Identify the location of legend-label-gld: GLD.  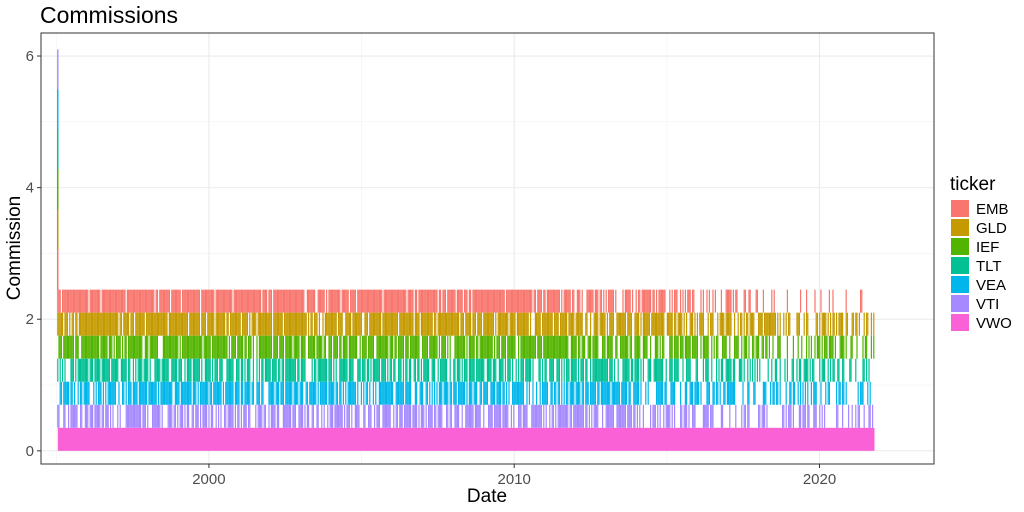
(991, 228).